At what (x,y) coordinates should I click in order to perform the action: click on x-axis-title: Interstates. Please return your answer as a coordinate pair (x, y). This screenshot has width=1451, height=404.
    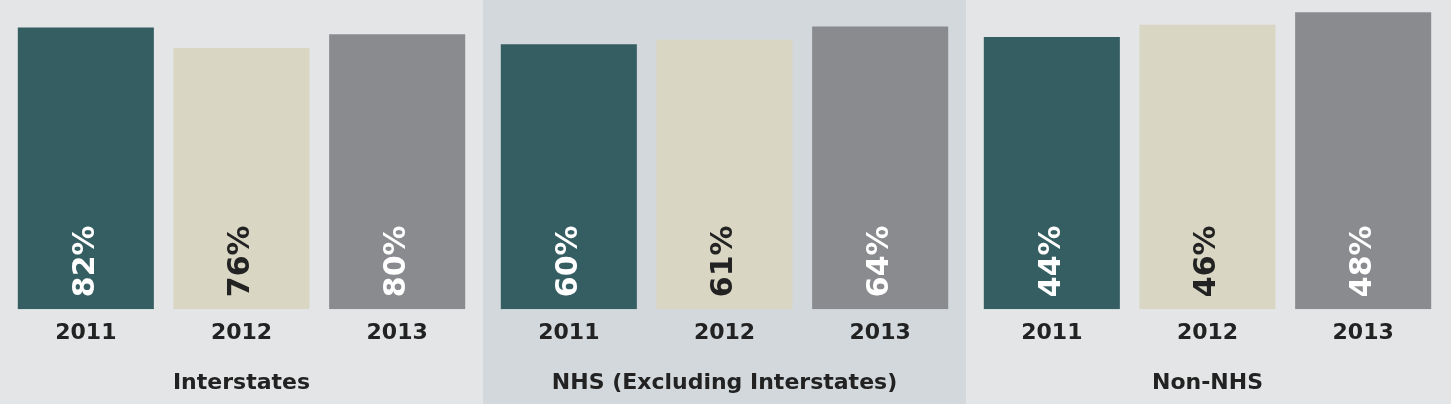
    Looking at the image, I should click on (241, 381).